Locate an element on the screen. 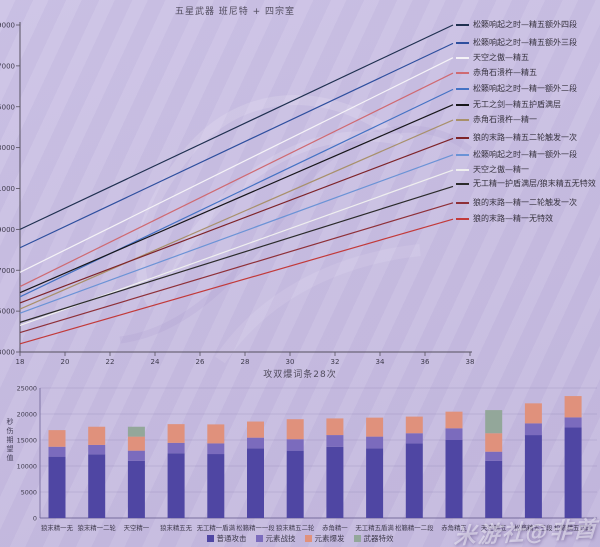 This screenshot has height=547, width=600. svg-text: 27000 is located at coordinates (7, 66).